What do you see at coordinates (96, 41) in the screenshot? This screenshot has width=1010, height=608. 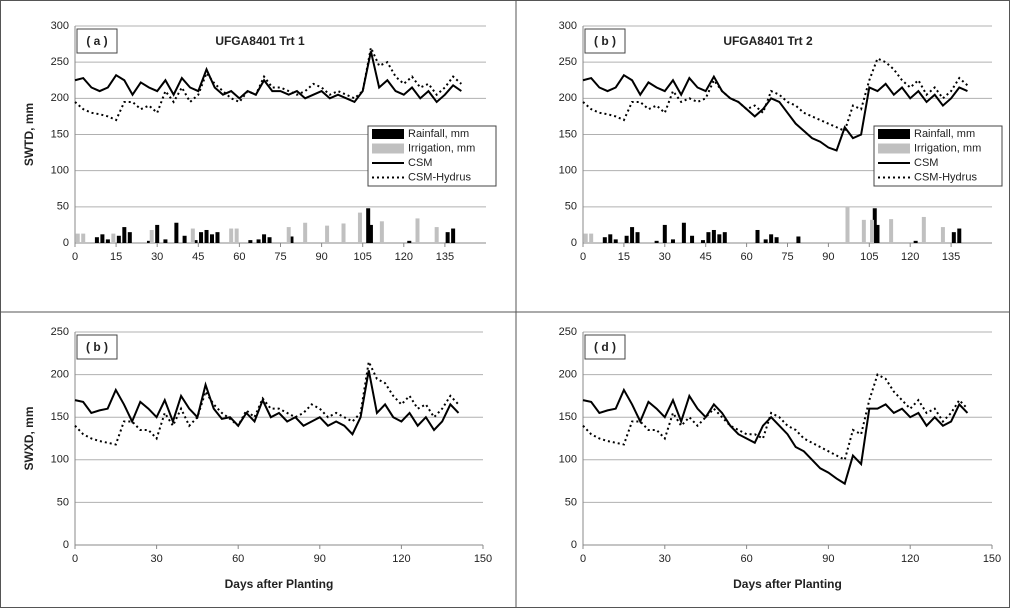 I see `panel-label: ( a )` at bounding box center [96, 41].